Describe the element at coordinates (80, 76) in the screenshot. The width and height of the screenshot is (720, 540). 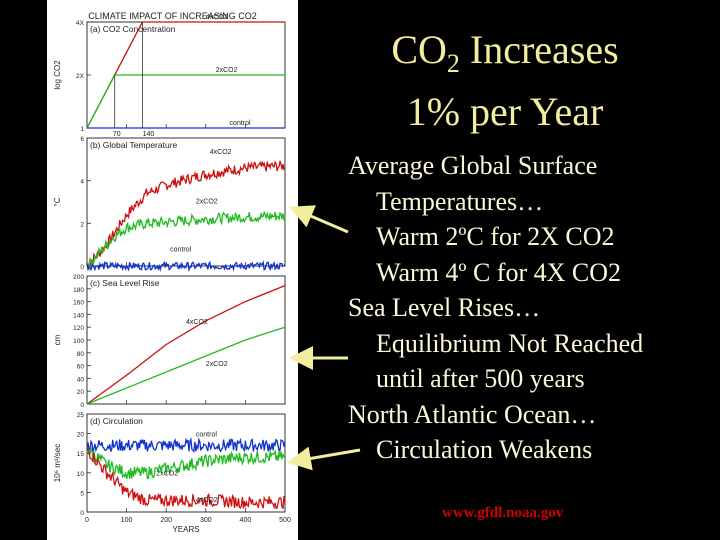
I see `y-tick-label: 2X` at that location.